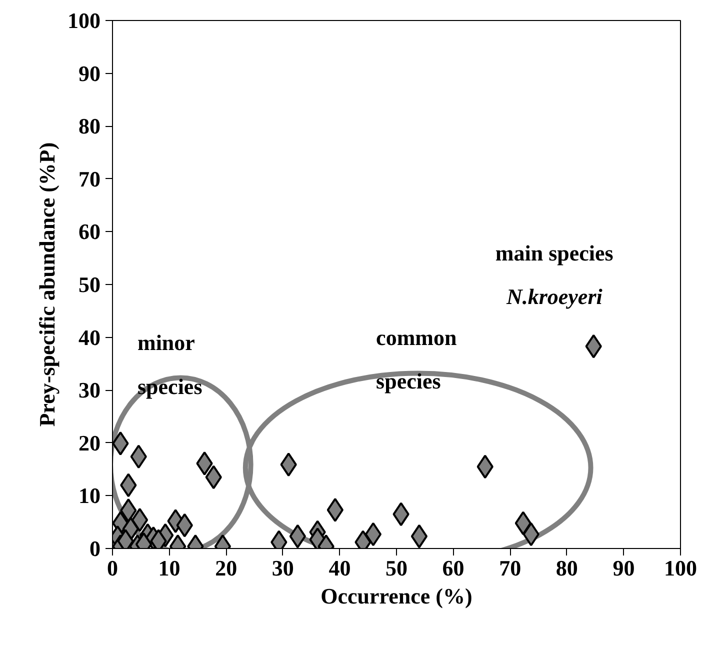 This screenshot has height=648, width=708. What do you see at coordinates (567, 568) in the screenshot?
I see `x-tick-label: 80` at bounding box center [567, 568].